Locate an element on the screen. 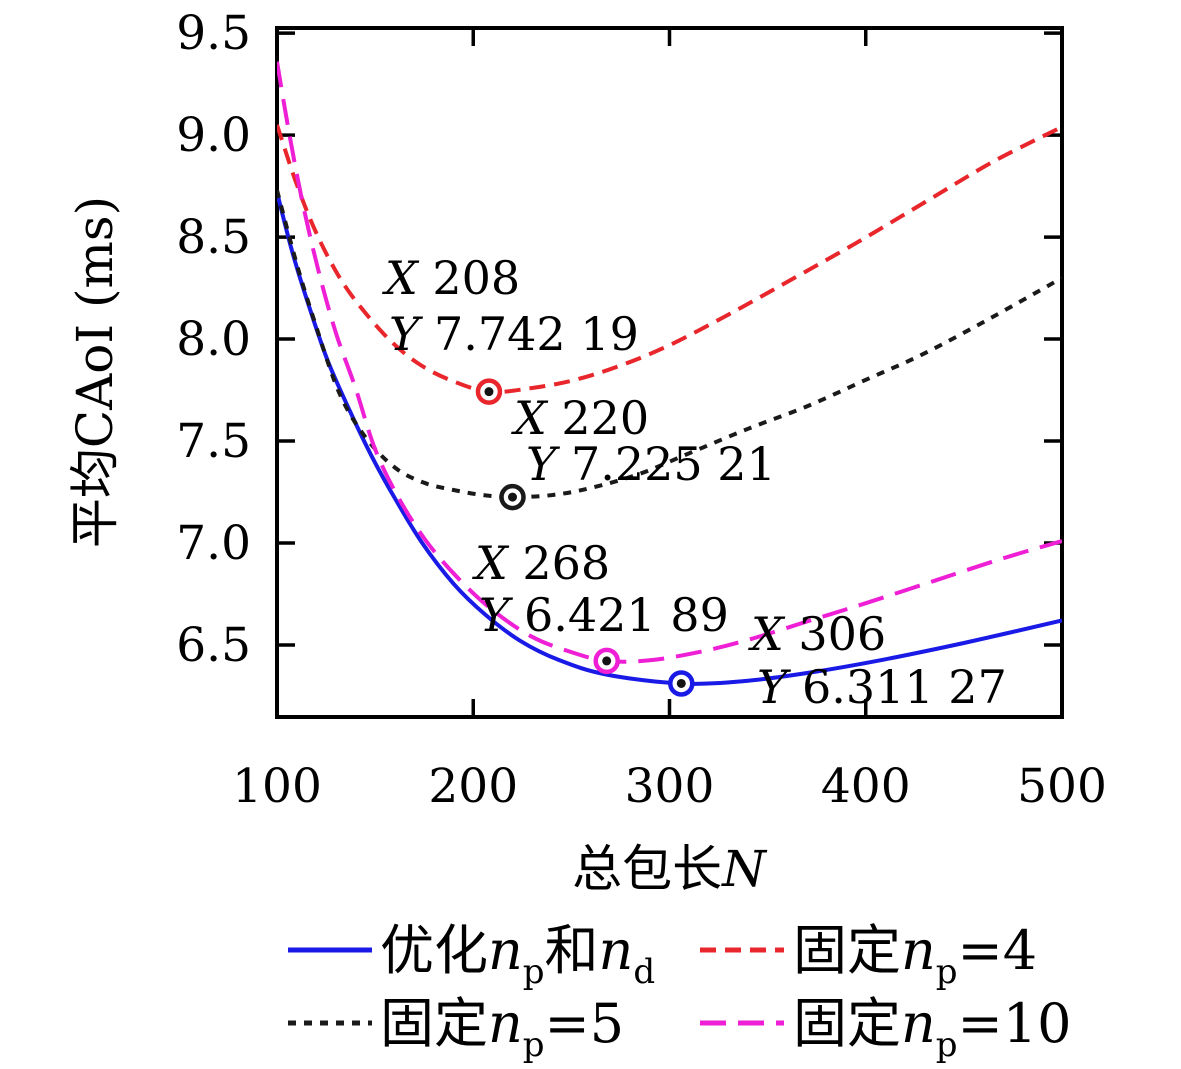 The width and height of the screenshot is (1181, 1069). y-tick-label: 8.0 is located at coordinates (213, 339).